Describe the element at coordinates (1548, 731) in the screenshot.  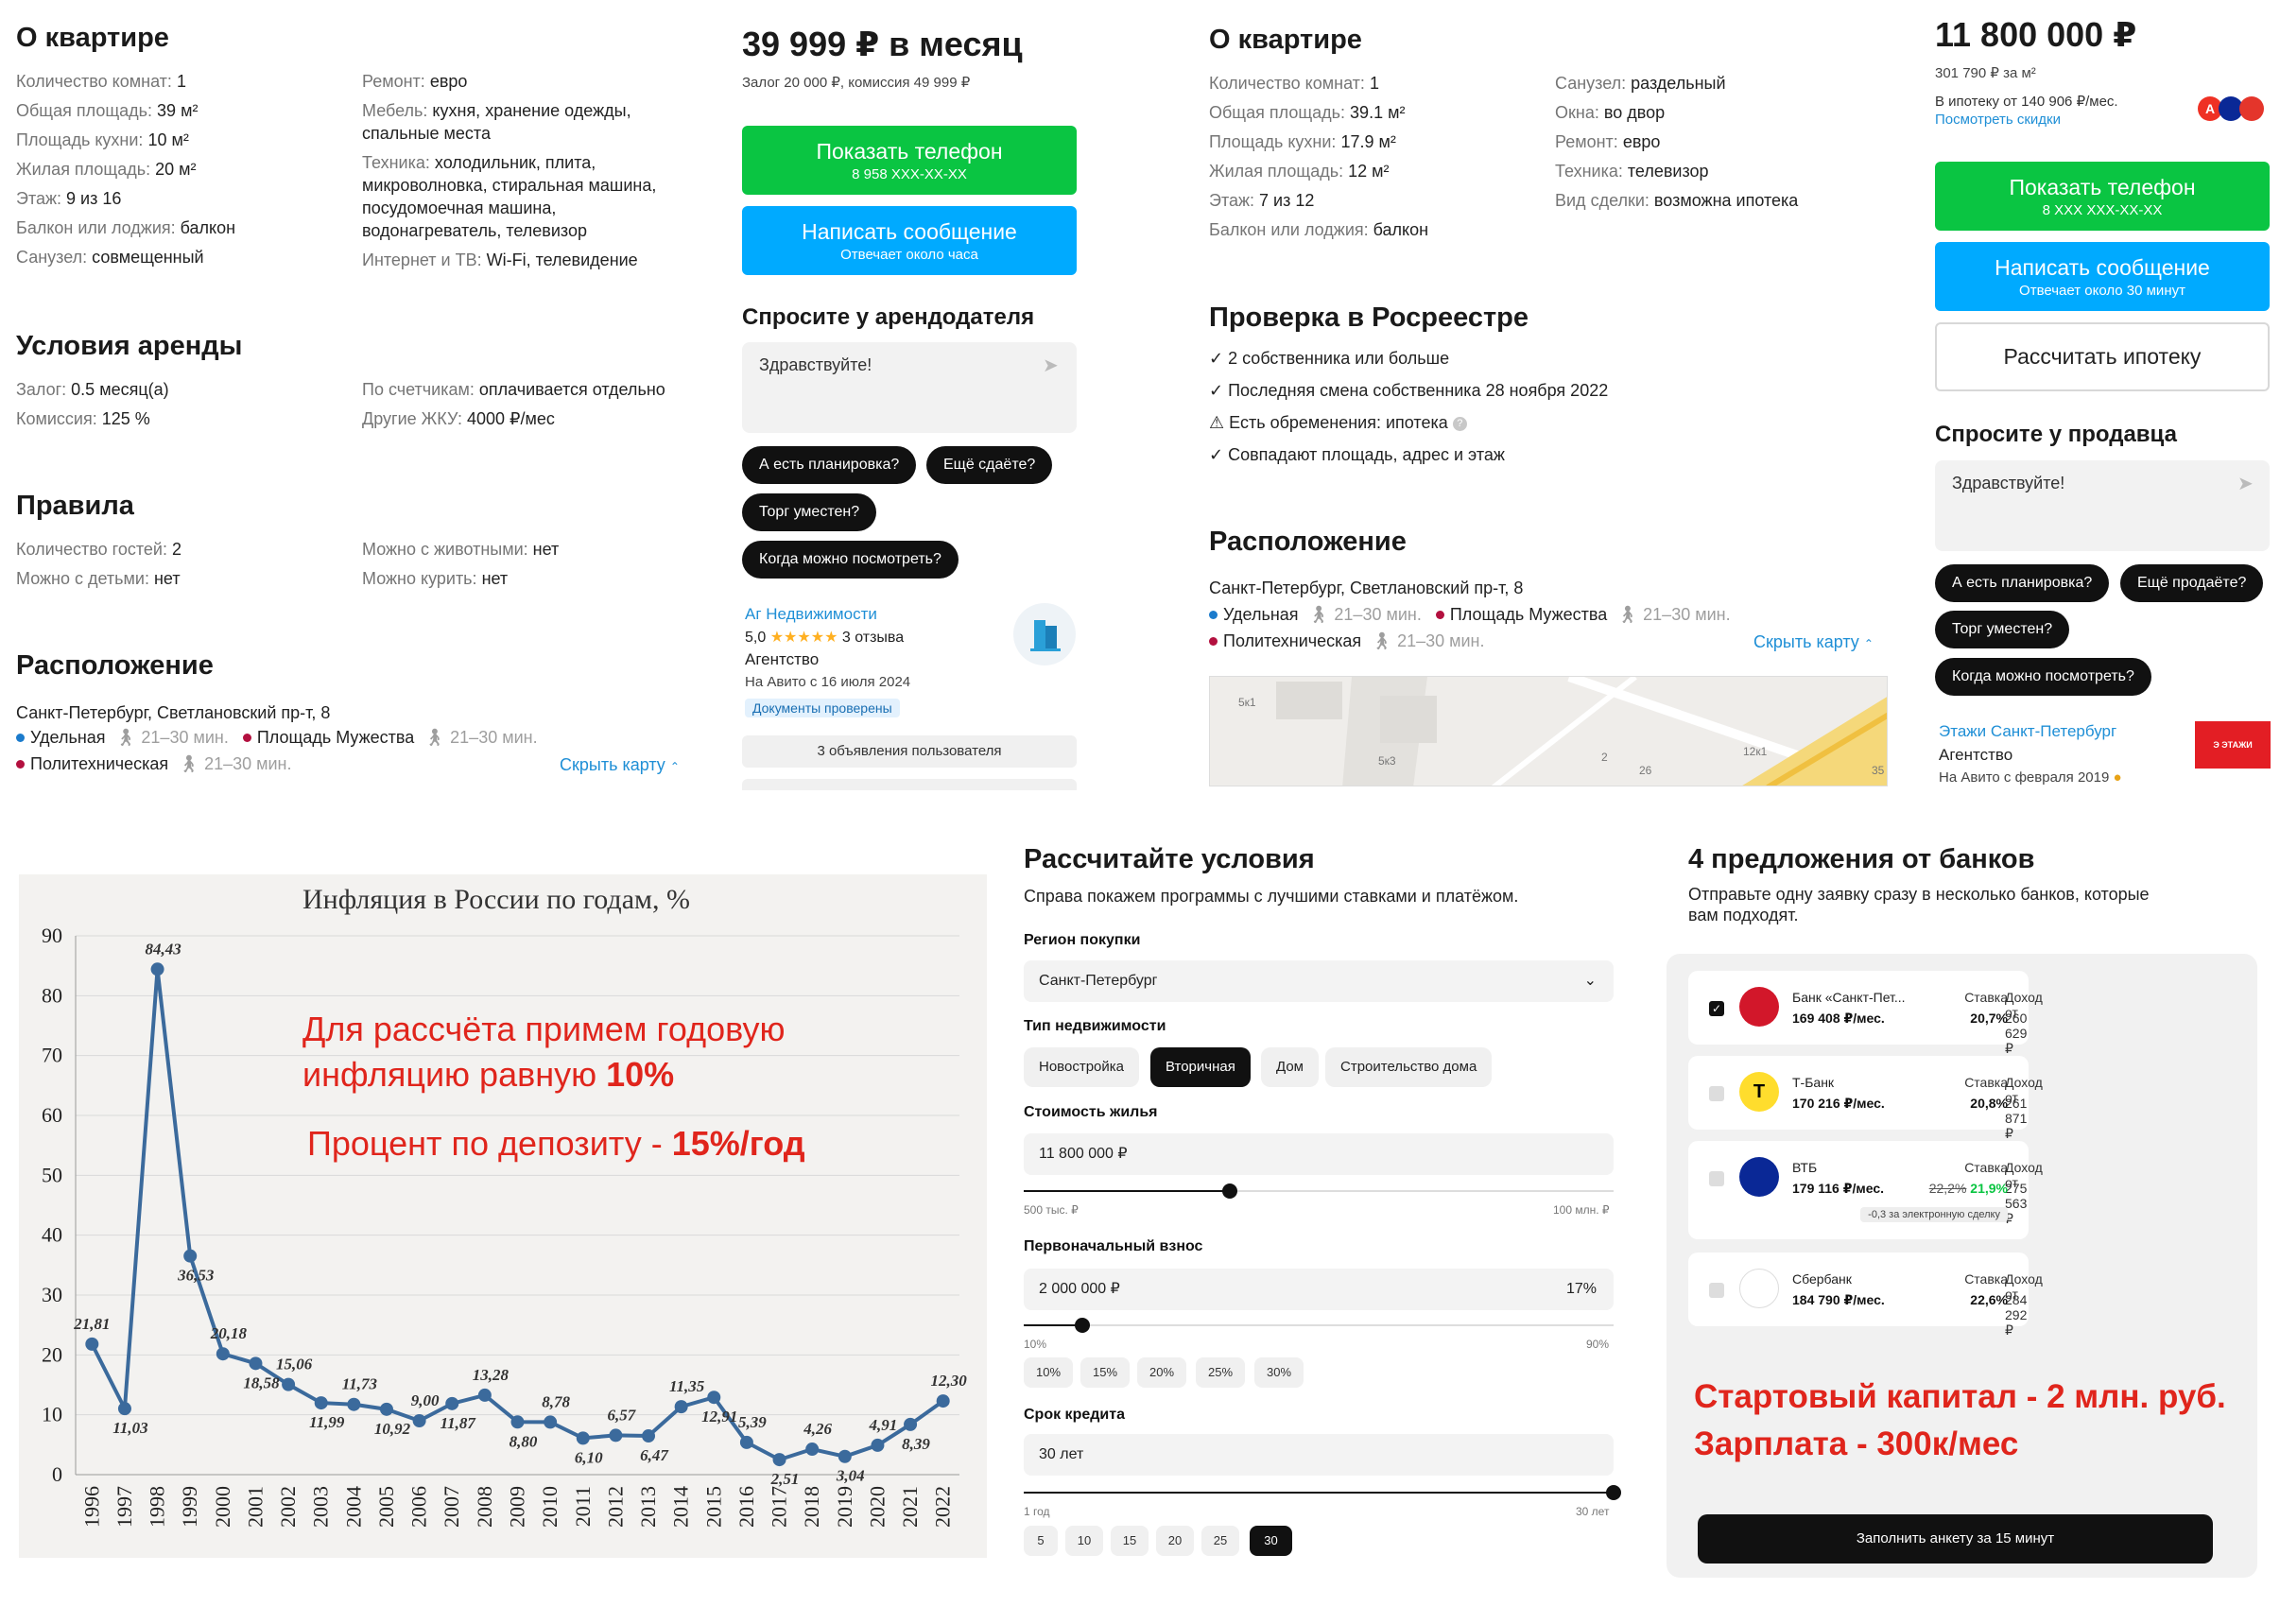
I see `map: 5к1 5к3 2 26 12к1 35` at that location.